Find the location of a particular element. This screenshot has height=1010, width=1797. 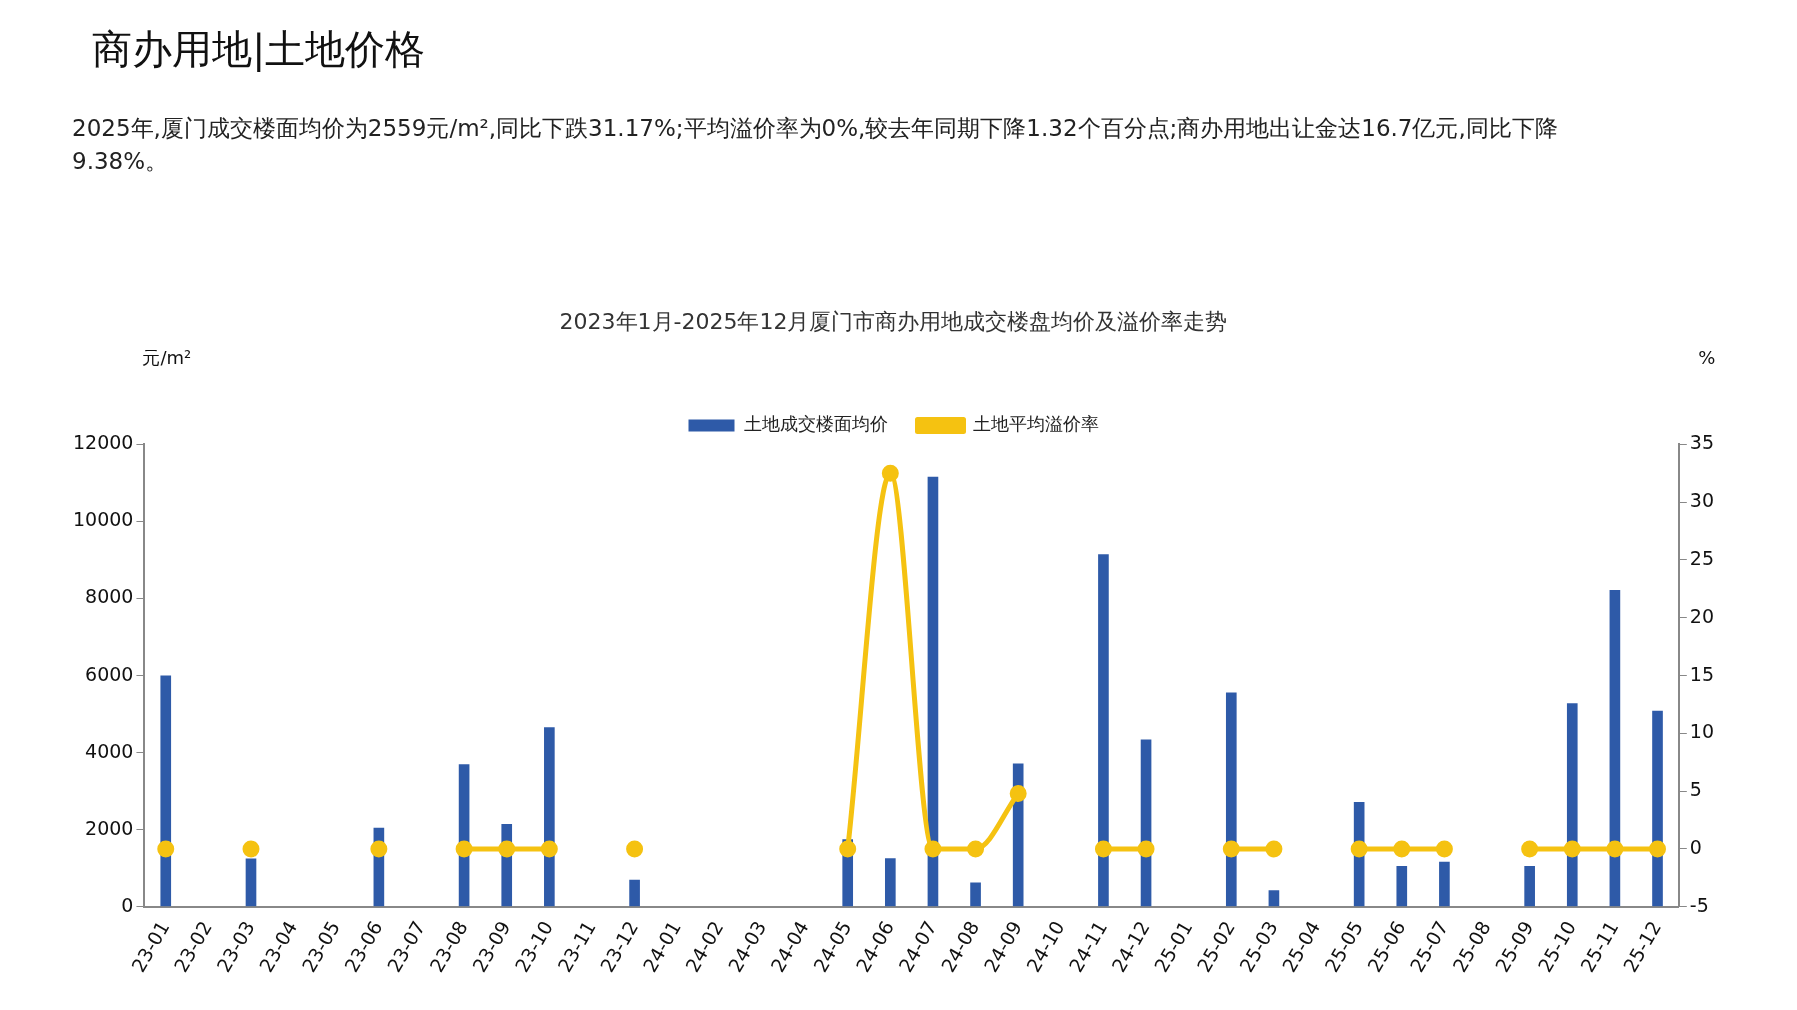

y2-axis-title: % is located at coordinates (1707, 358).